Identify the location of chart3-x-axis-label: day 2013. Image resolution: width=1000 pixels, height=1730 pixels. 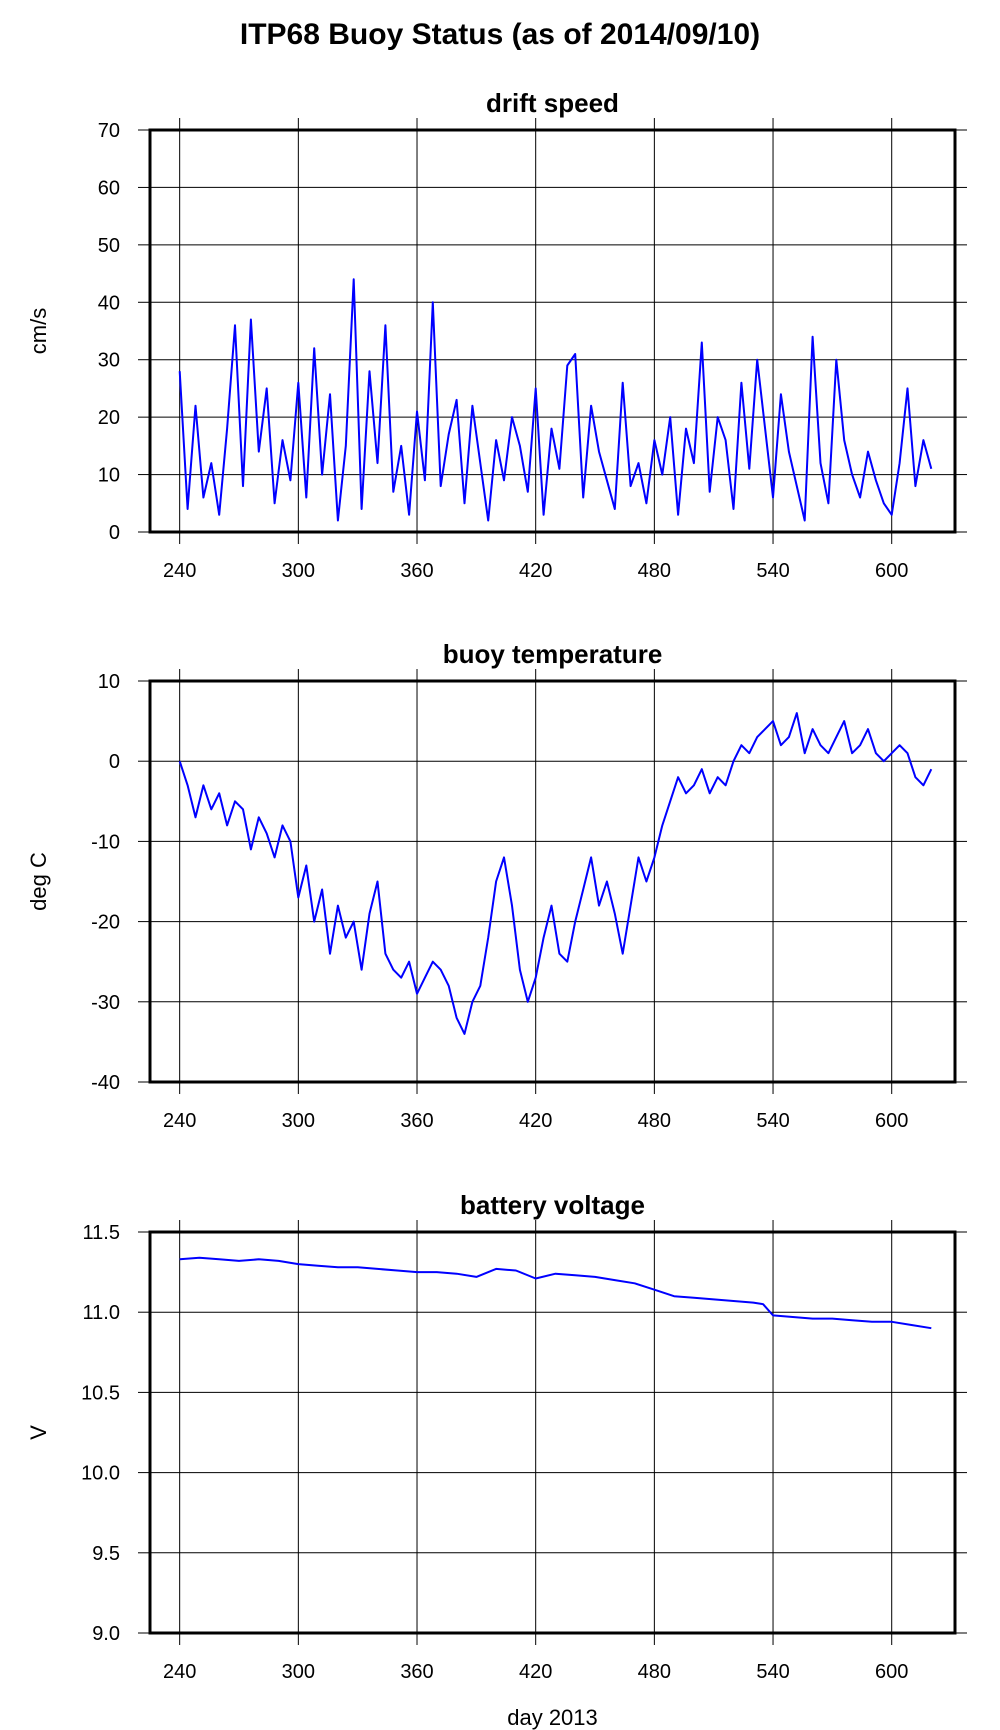
(552, 1717).